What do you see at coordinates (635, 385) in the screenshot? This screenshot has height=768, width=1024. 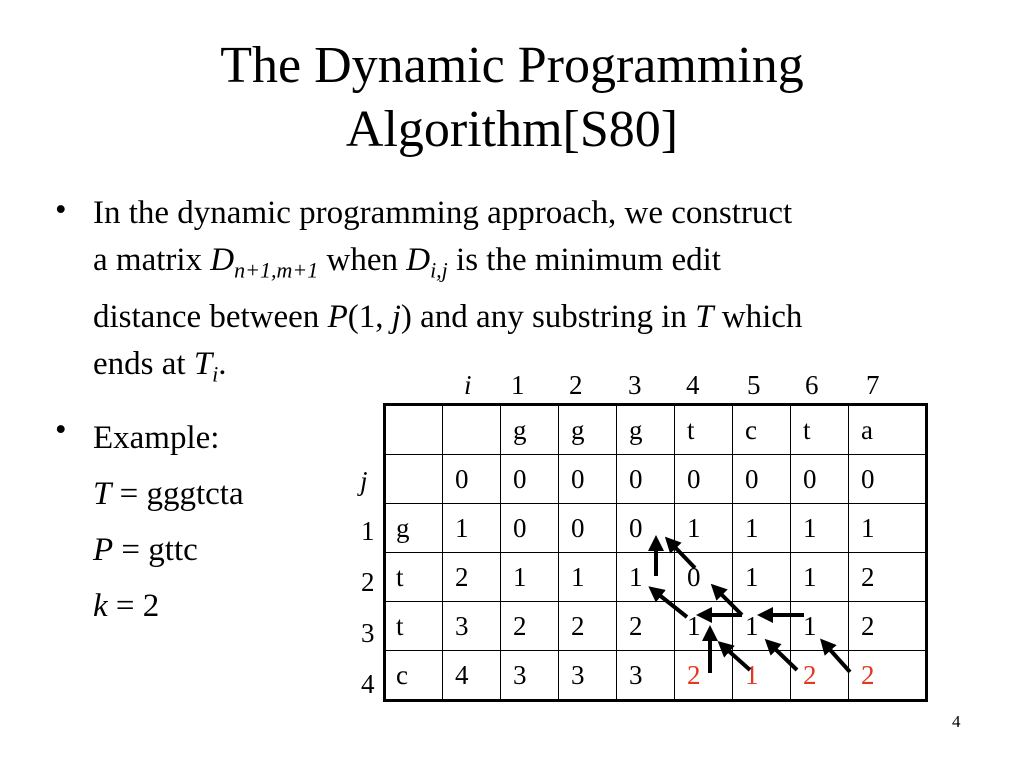 I see `i-index: 3` at bounding box center [635, 385].